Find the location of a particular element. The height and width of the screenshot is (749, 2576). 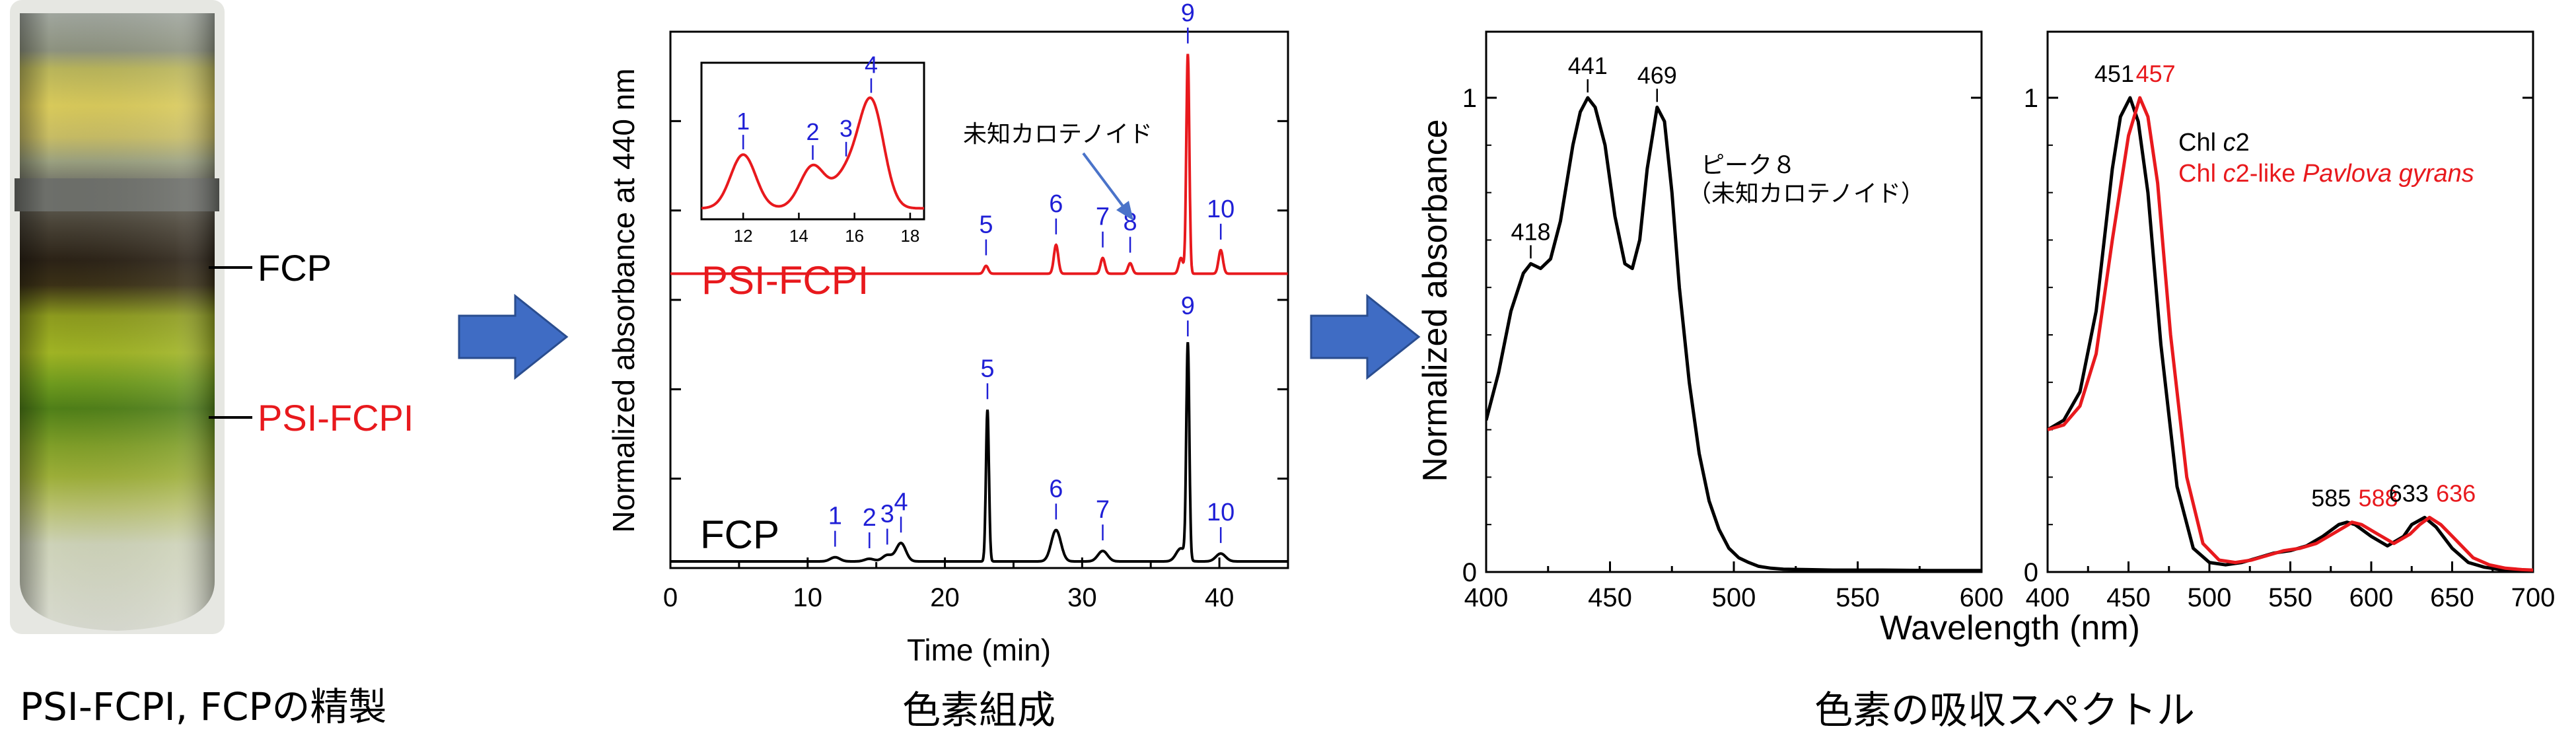

legend-species: Pavlova gyrans is located at coordinates (2388, 174).